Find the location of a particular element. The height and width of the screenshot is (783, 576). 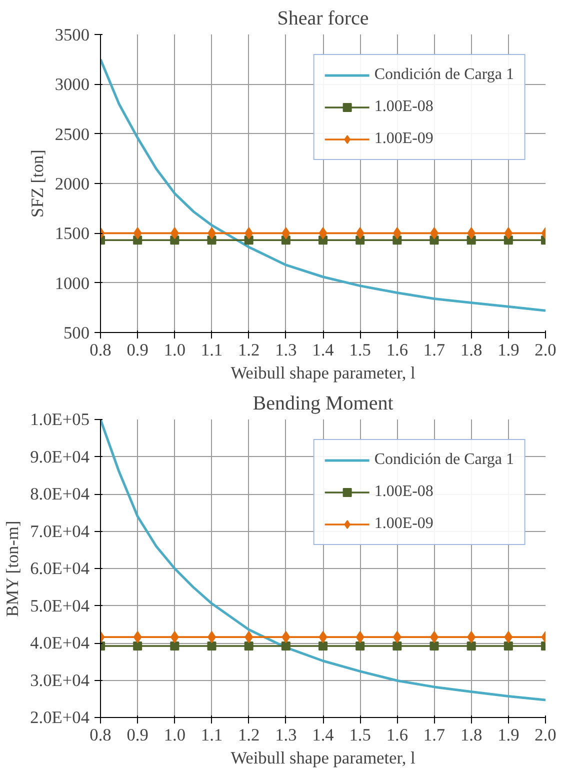

y-tick-label: 1.0E+05 is located at coordinates (60, 419).